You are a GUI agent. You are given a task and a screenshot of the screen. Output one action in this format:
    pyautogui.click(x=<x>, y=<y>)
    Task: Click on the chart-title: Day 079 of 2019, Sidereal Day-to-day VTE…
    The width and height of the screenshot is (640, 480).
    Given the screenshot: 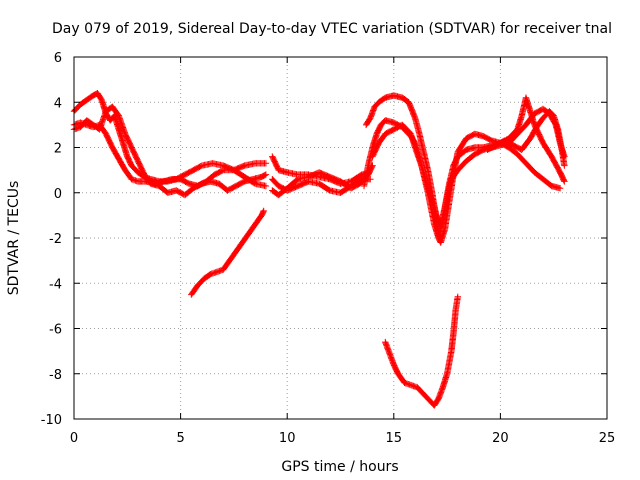 What is the action you would take?
    pyautogui.click(x=332, y=29)
    